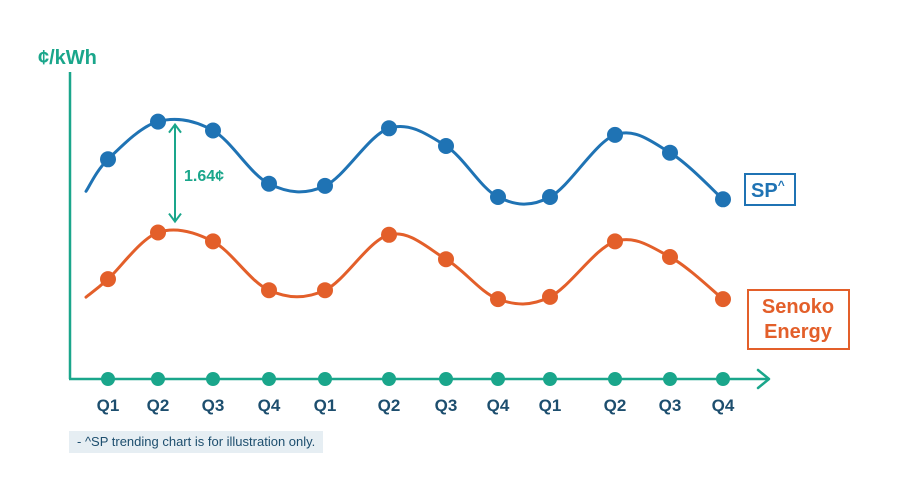 The width and height of the screenshot is (900, 495). What do you see at coordinates (615, 405) in the screenshot?
I see `x-tick-label-9: Q2` at bounding box center [615, 405].